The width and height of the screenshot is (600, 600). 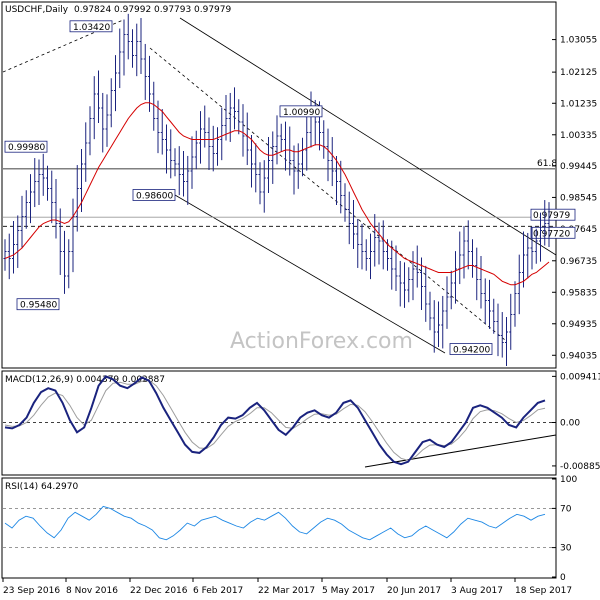 What do you see at coordinates (286, 591) in the screenshot?
I see `x-tick-label: 22 Mar 2017` at bounding box center [286, 591].